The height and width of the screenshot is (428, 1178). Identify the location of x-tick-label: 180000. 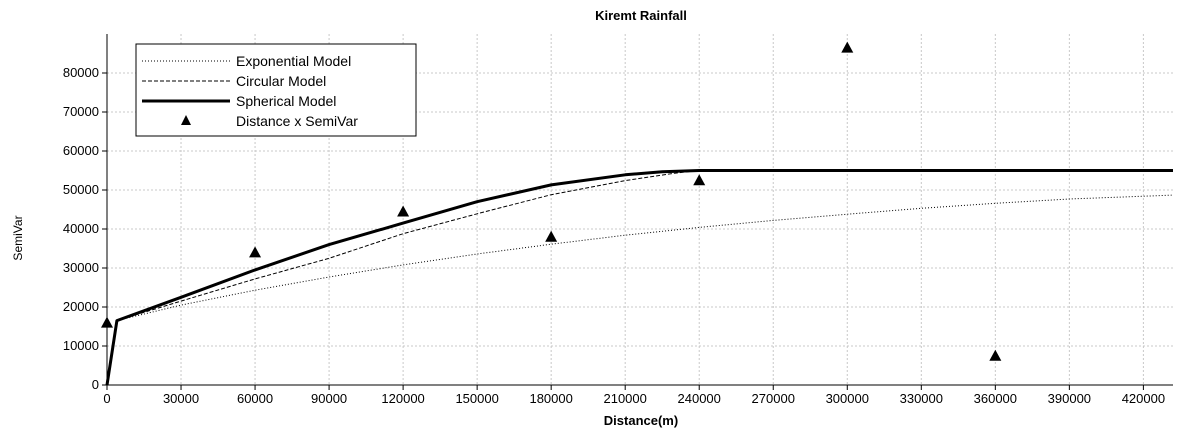
(550, 398).